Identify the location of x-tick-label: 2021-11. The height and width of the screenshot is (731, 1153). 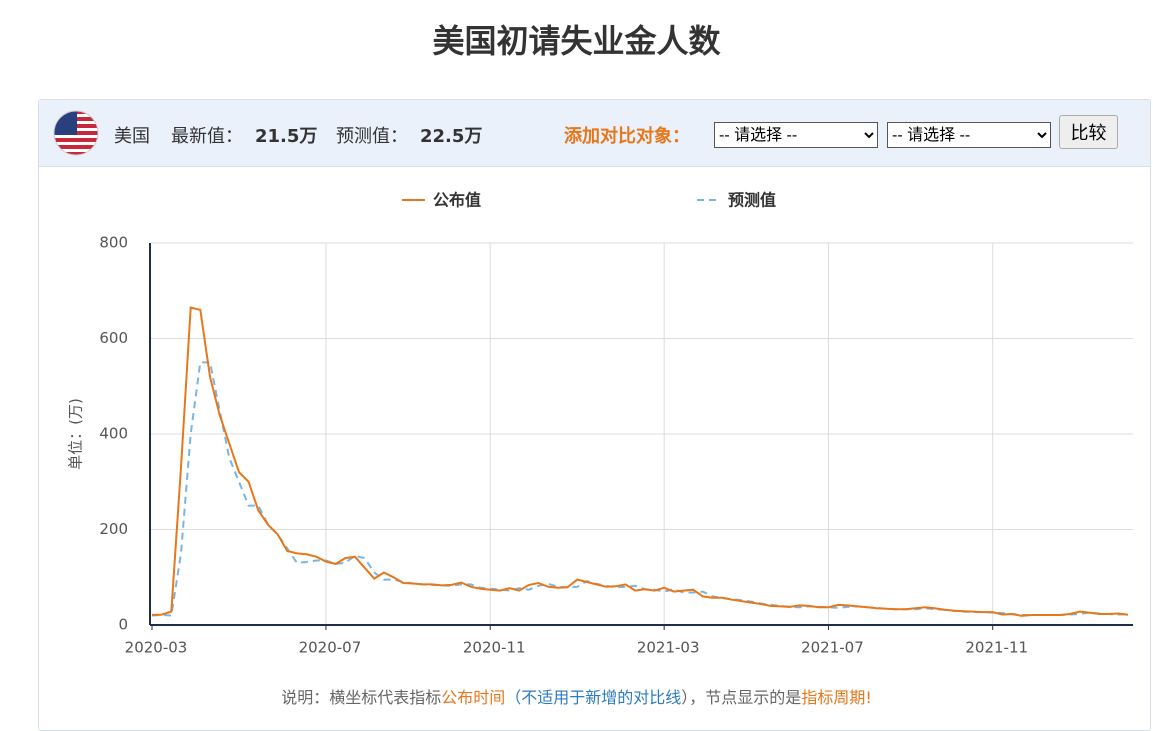
(996, 648).